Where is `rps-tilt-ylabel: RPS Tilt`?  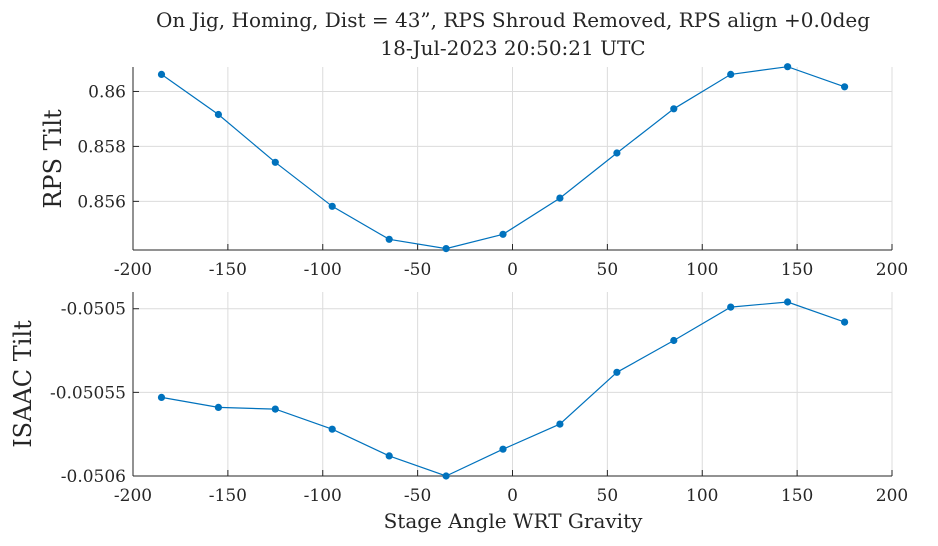 rps-tilt-ylabel: RPS Tilt is located at coordinates (53, 159).